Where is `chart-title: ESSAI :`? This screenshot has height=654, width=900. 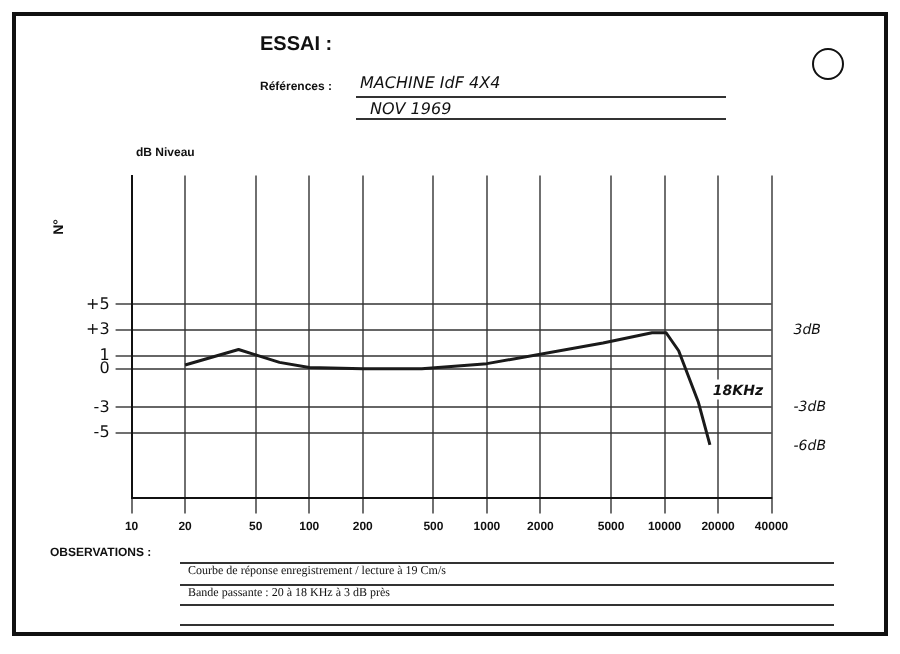
chart-title: ESSAI : is located at coordinates (296, 45).